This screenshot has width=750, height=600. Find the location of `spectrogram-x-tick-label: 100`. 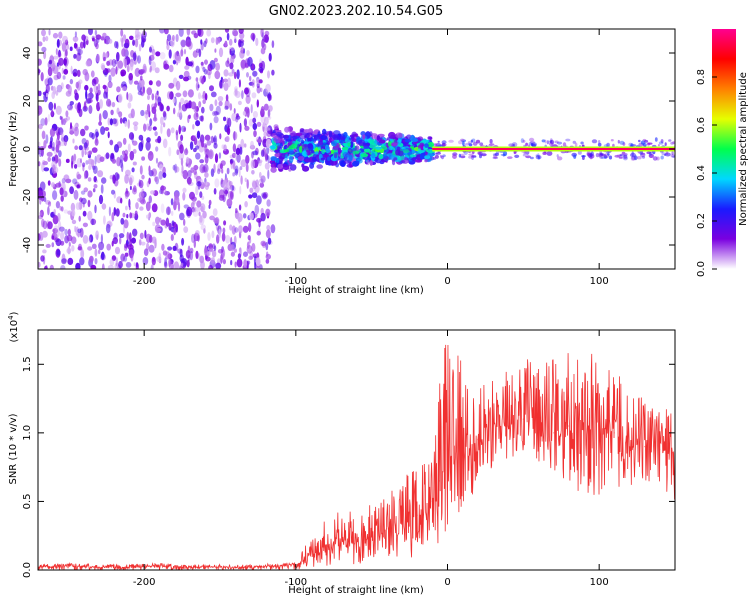

spectrogram-x-tick-label: 100 is located at coordinates (599, 281).